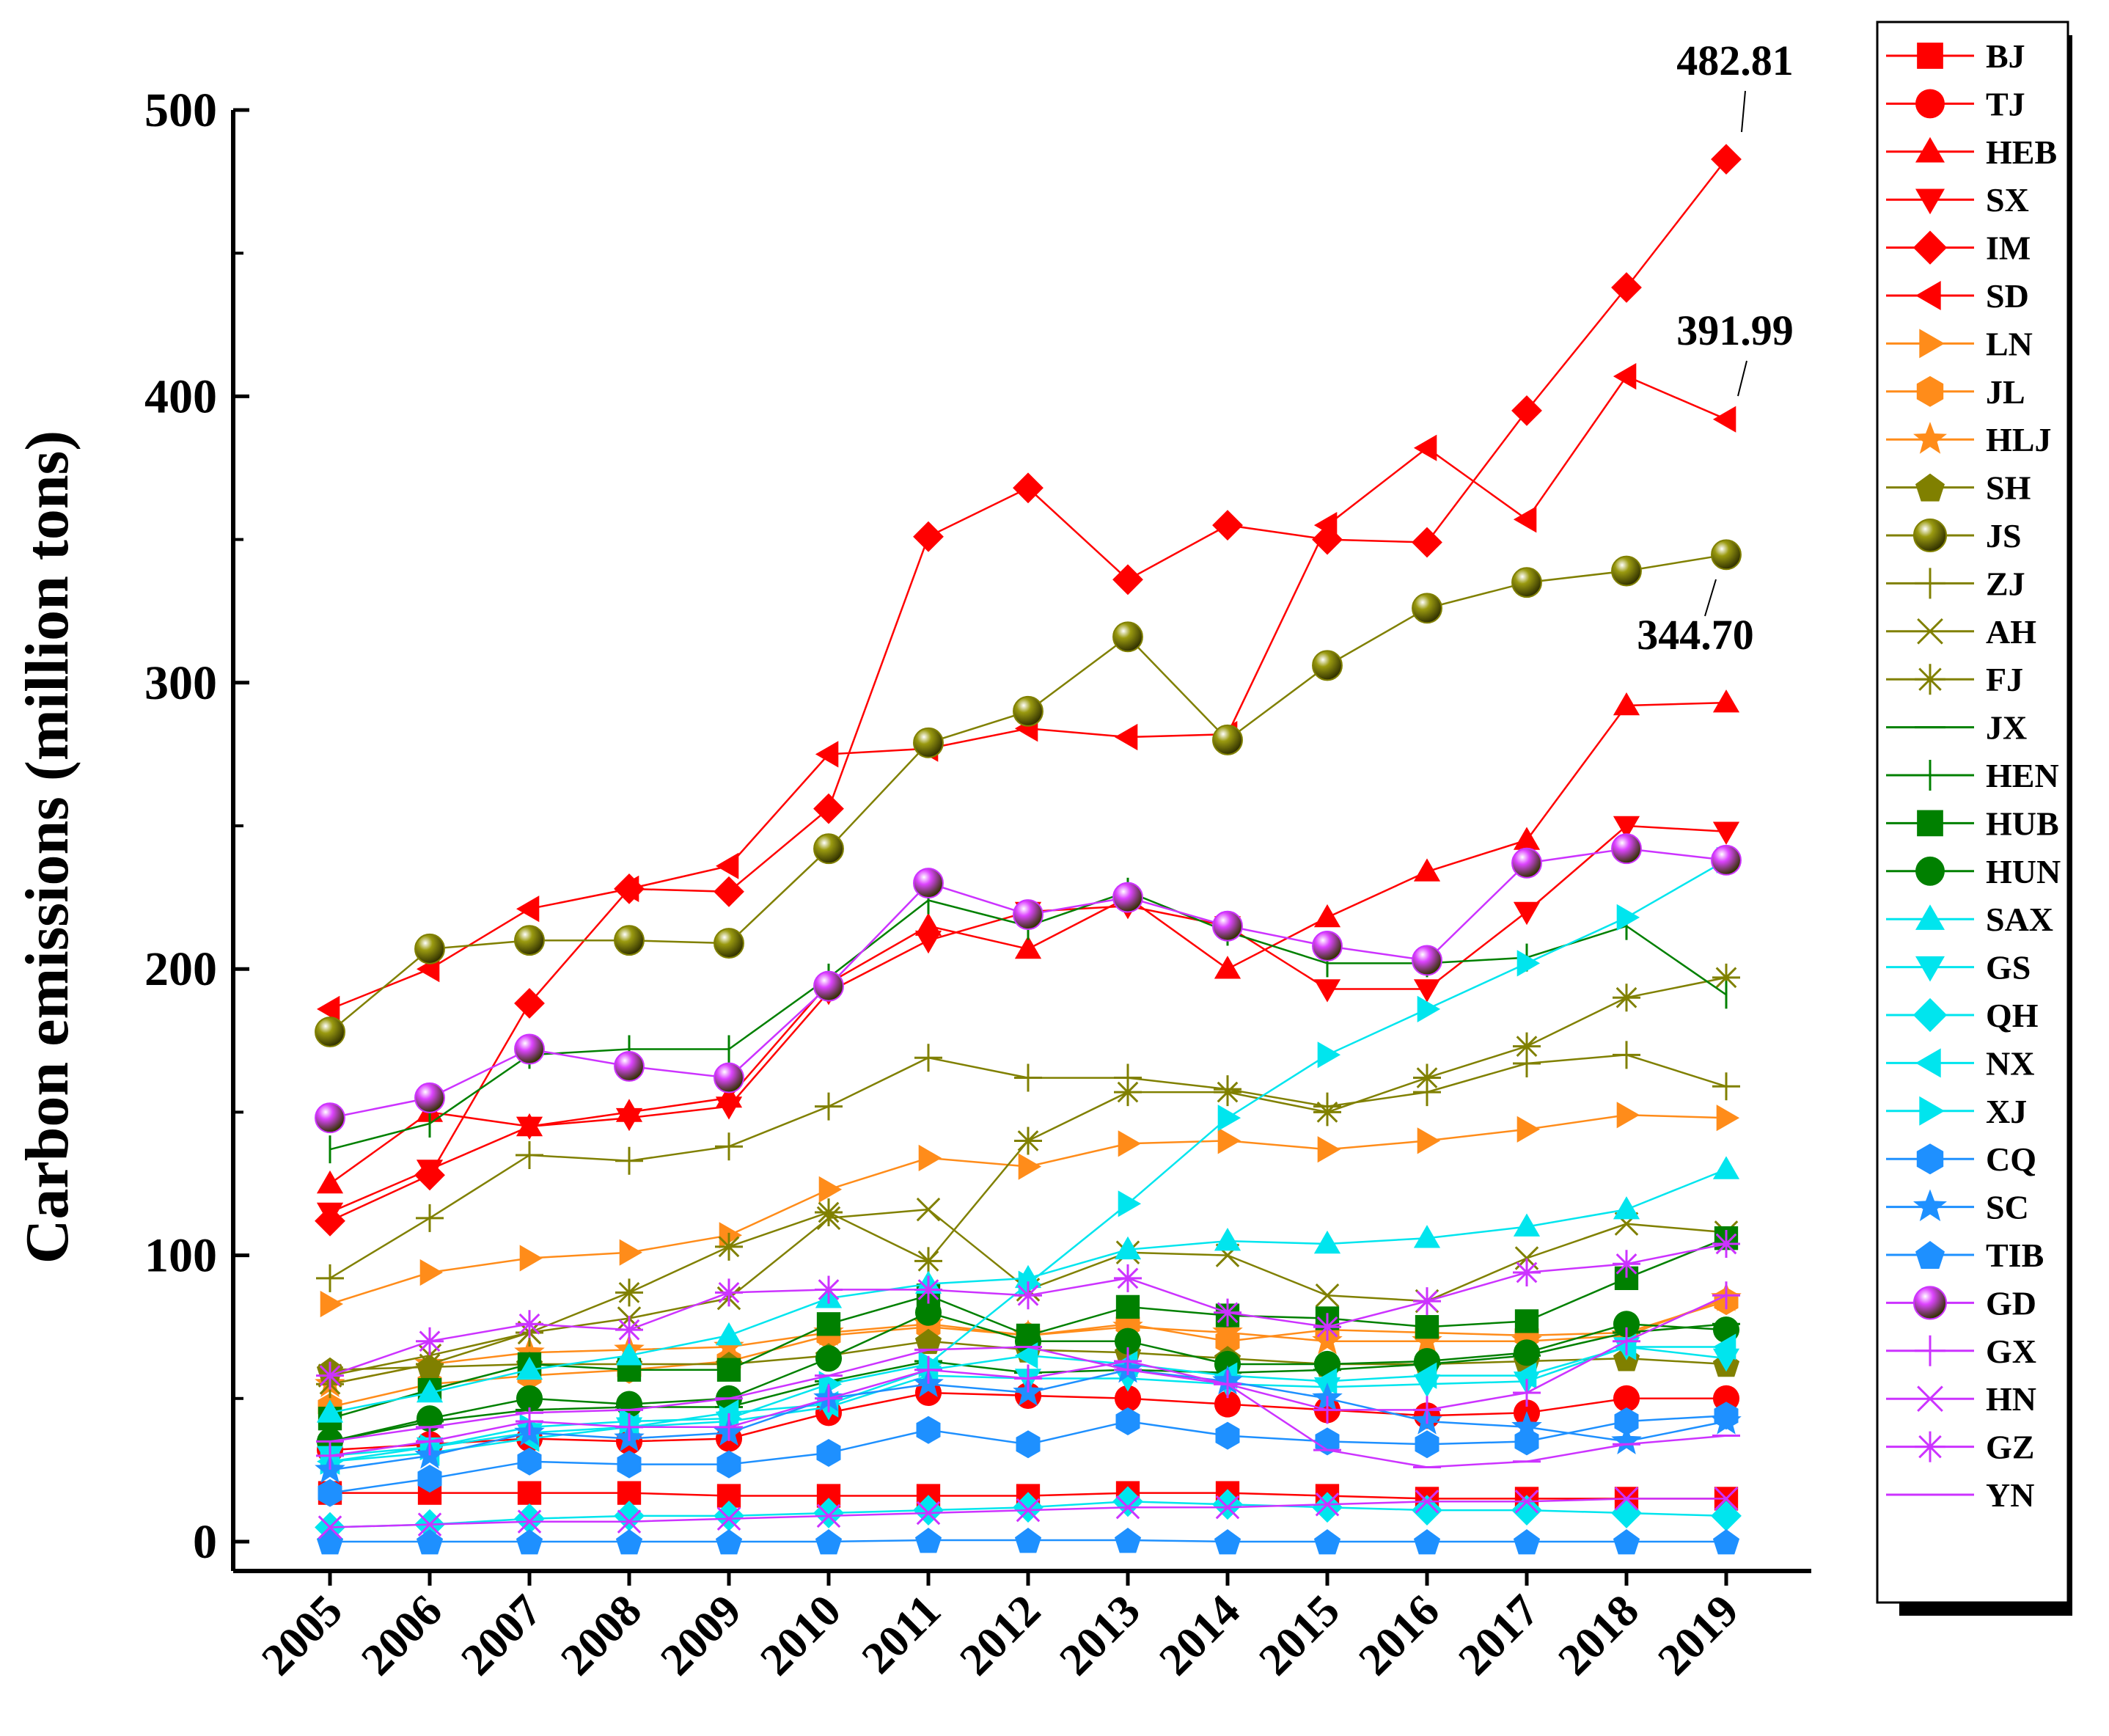  Describe the element at coordinates (2022, 823) in the screenshot. I see `legend-label: HUB` at that location.